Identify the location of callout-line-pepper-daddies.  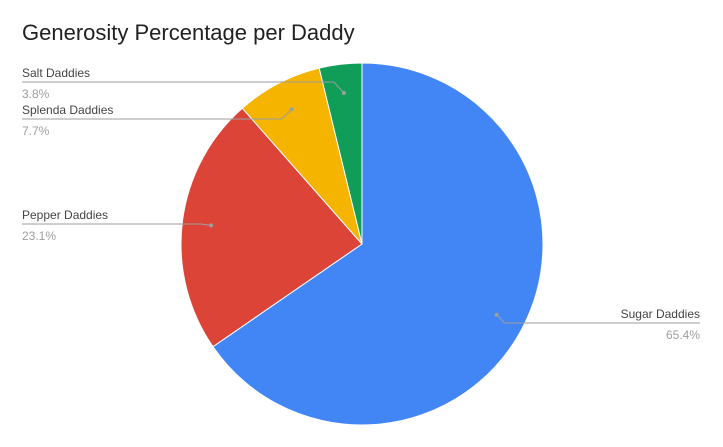
(117, 224).